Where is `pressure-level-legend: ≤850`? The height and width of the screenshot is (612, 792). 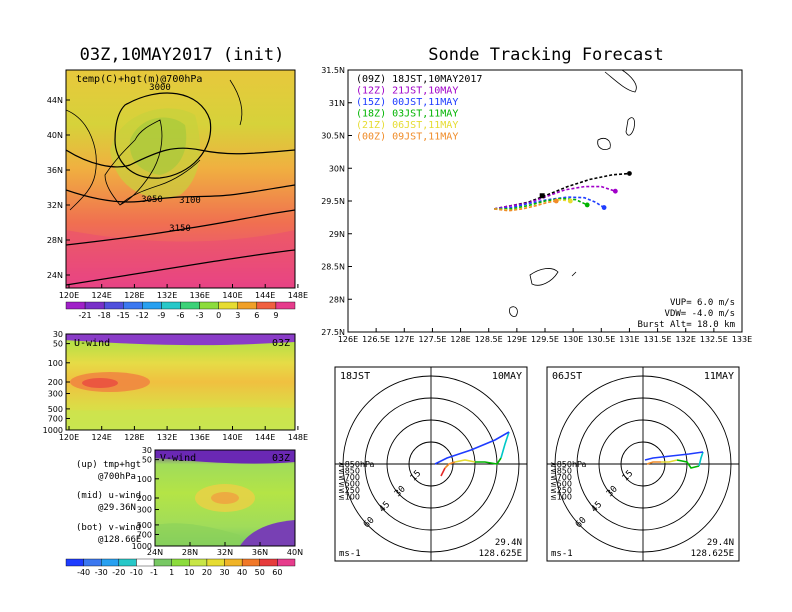 pressure-level-legend: ≤850 is located at coordinates (561, 471).